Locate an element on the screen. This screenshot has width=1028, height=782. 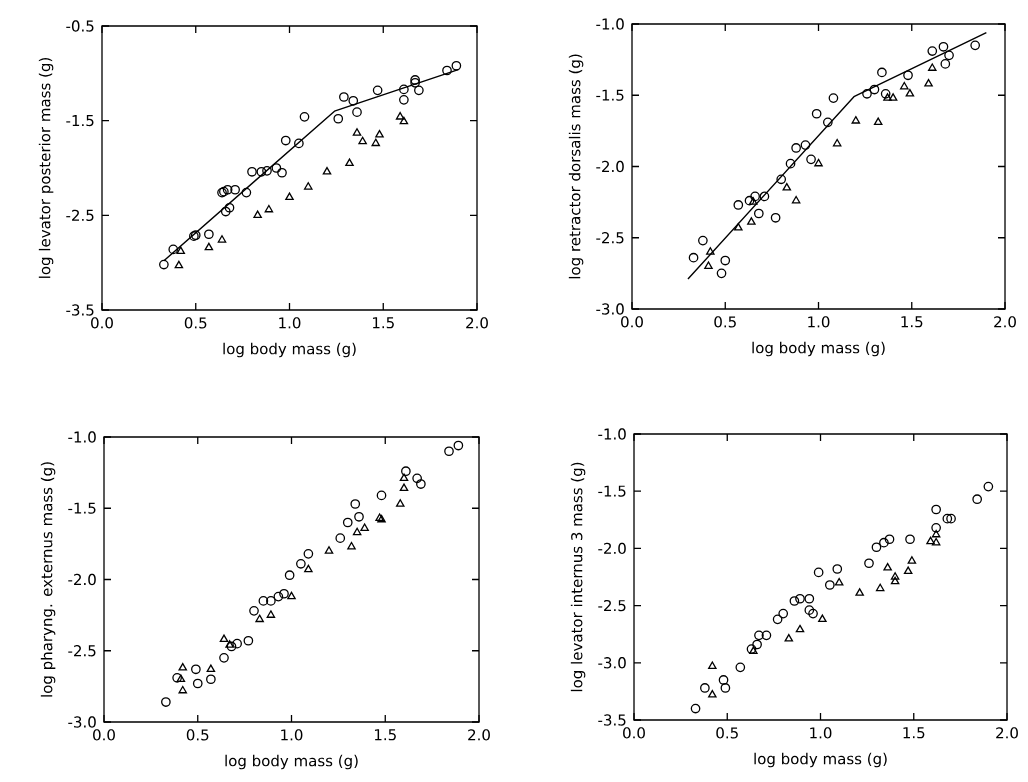
y-tick-label: -1.0 is located at coordinates (610, 24).